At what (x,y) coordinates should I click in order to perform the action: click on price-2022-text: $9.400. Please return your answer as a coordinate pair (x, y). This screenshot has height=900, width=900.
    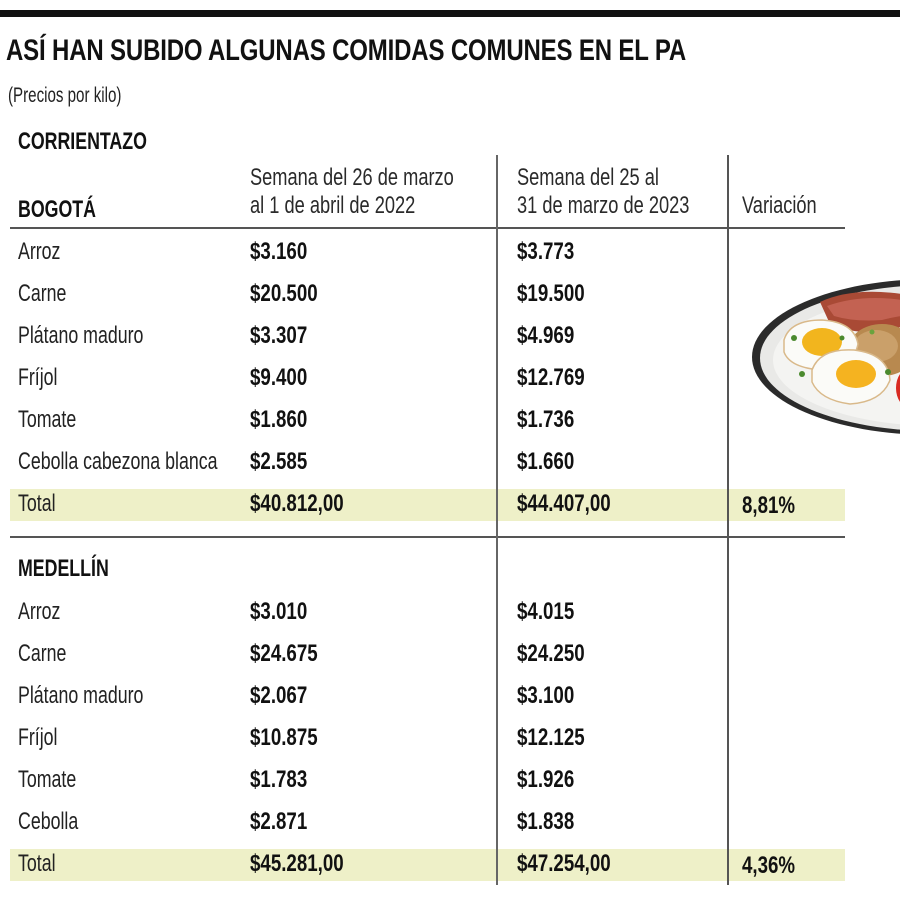
    Looking at the image, I should click on (279, 377).